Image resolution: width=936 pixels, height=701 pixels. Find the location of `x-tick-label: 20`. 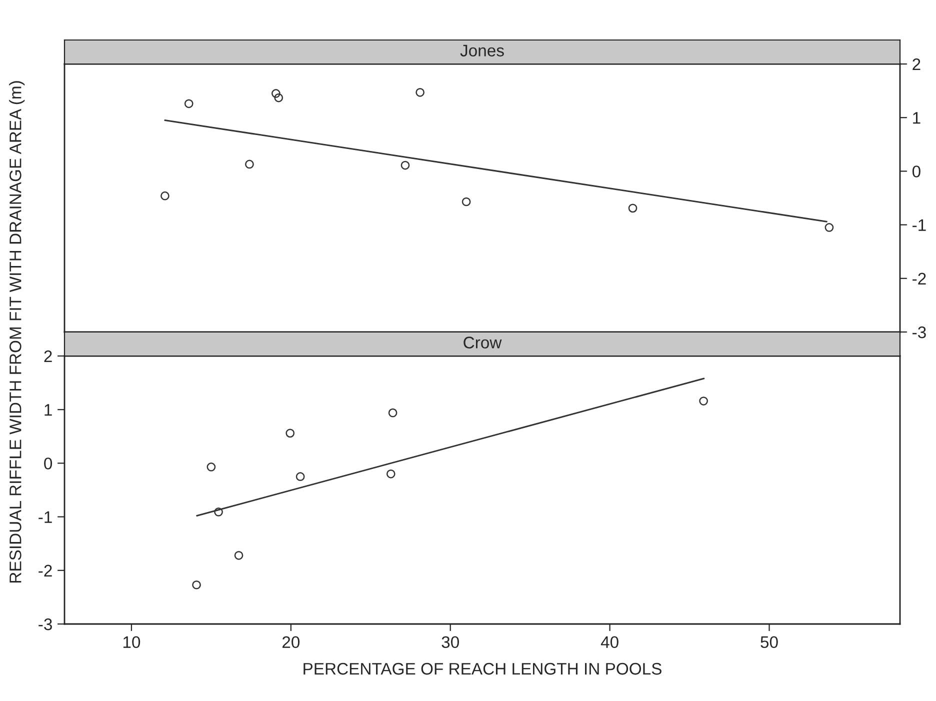

x-tick-label: 20 is located at coordinates (291, 642).